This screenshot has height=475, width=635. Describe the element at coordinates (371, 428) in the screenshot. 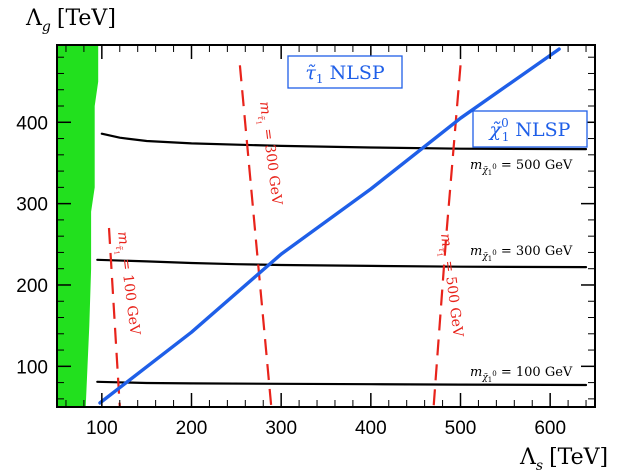

I see `x-tick-label: 400` at that location.